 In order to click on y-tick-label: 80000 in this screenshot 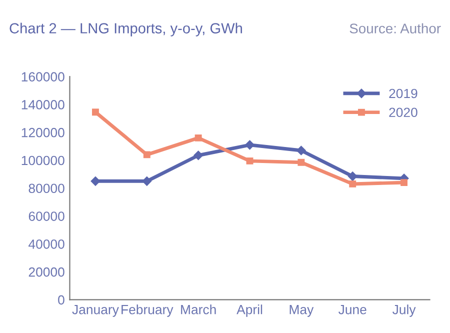, I will do `click(46, 189)`.